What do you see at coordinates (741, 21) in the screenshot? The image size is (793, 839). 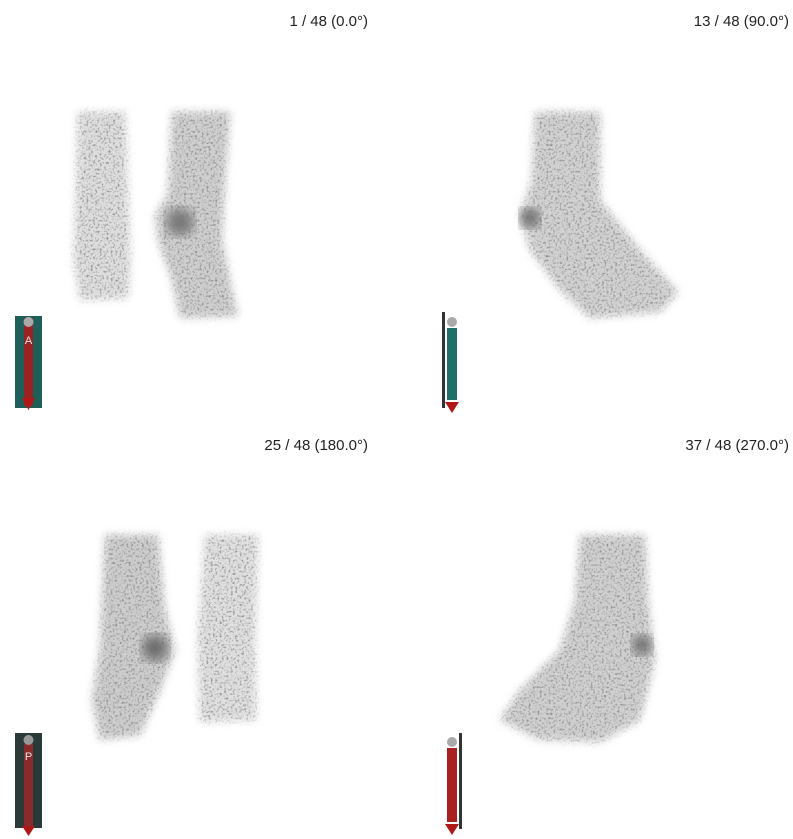 I see `projection-label: 13 / 48 (90.0°)` at bounding box center [741, 21].